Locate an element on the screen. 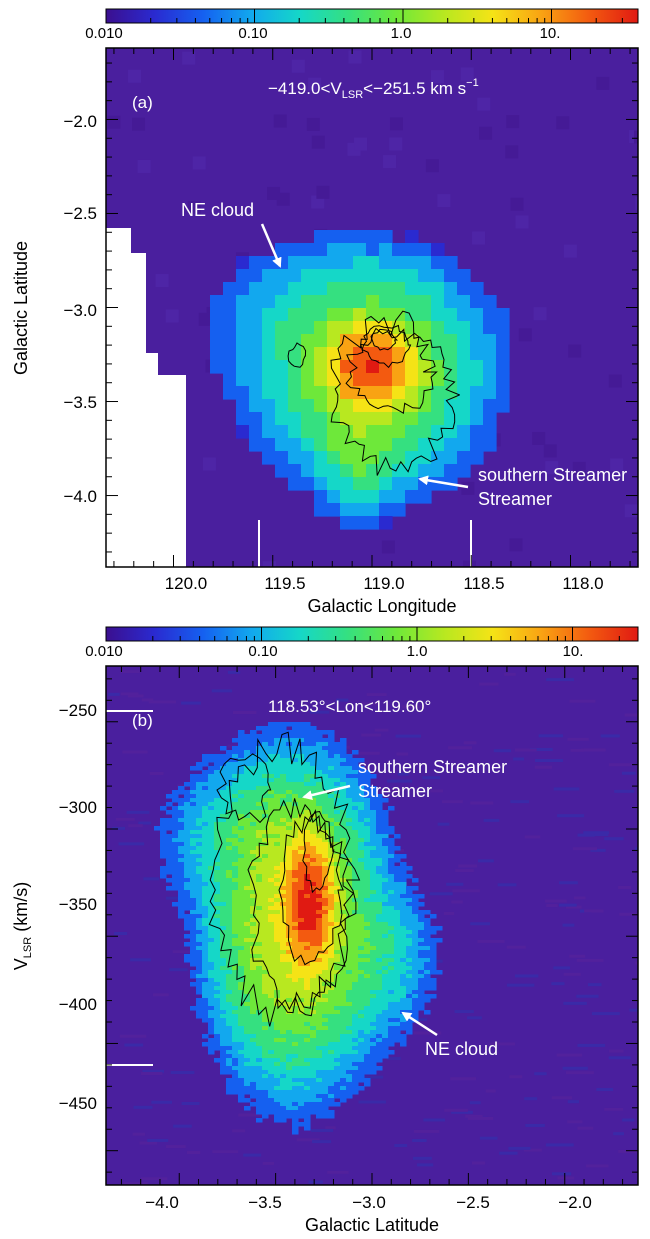 The height and width of the screenshot is (1239, 650). panel-b-ytick: −300 is located at coordinates (78, 807).